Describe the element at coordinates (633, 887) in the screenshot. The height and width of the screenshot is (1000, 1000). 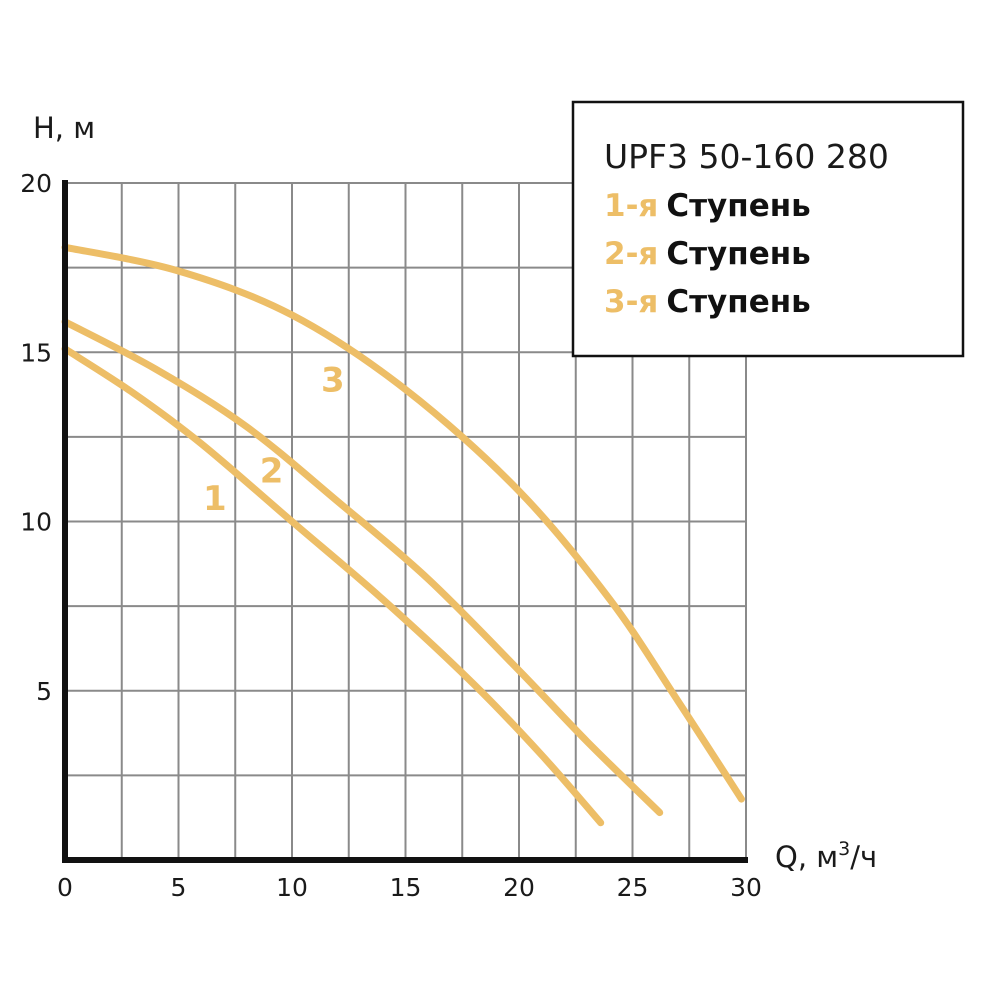
I see `x-tick-label: 25` at that location.